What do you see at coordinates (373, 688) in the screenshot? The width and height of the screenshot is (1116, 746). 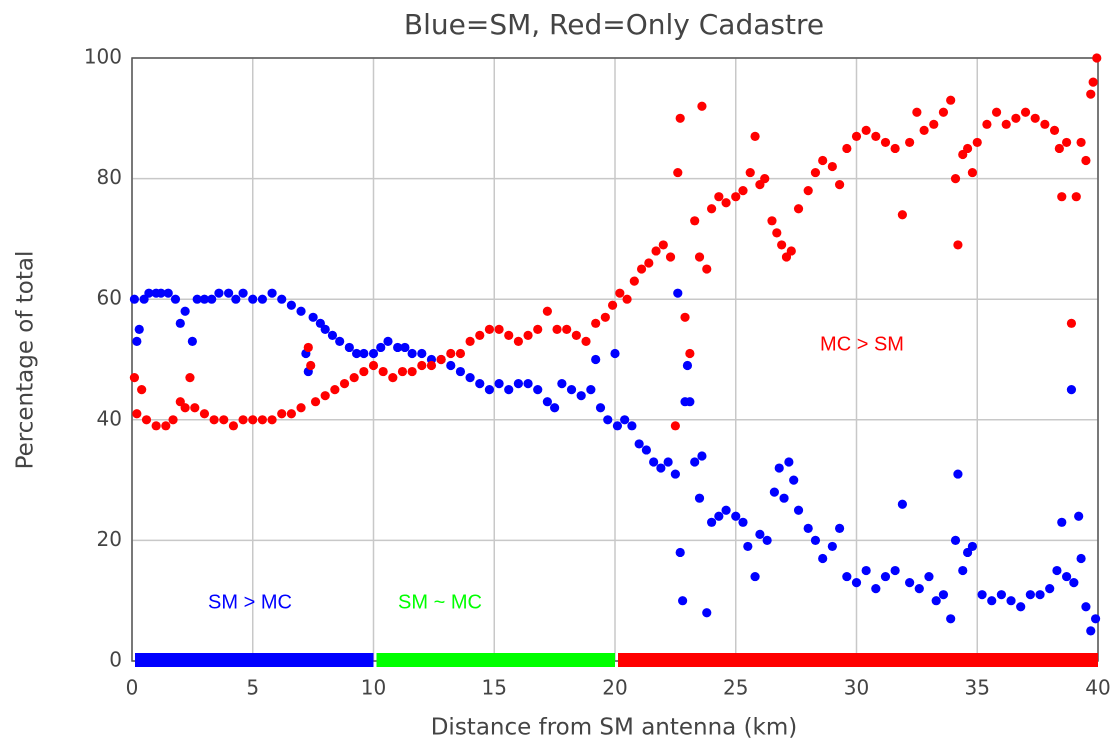 I see `x-tick-label: 10` at bounding box center [373, 688].